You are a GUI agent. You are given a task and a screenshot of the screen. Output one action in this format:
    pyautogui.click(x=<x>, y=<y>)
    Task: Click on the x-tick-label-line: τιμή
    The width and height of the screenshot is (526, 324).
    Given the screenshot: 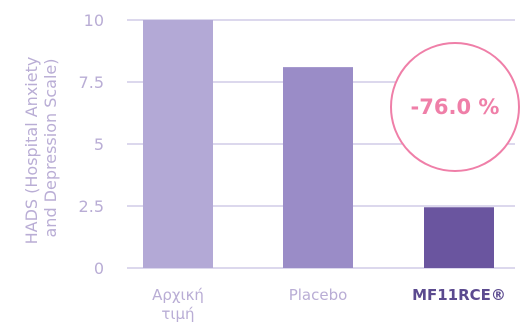 What is the action you would take?
    pyautogui.click(x=177, y=314)
    